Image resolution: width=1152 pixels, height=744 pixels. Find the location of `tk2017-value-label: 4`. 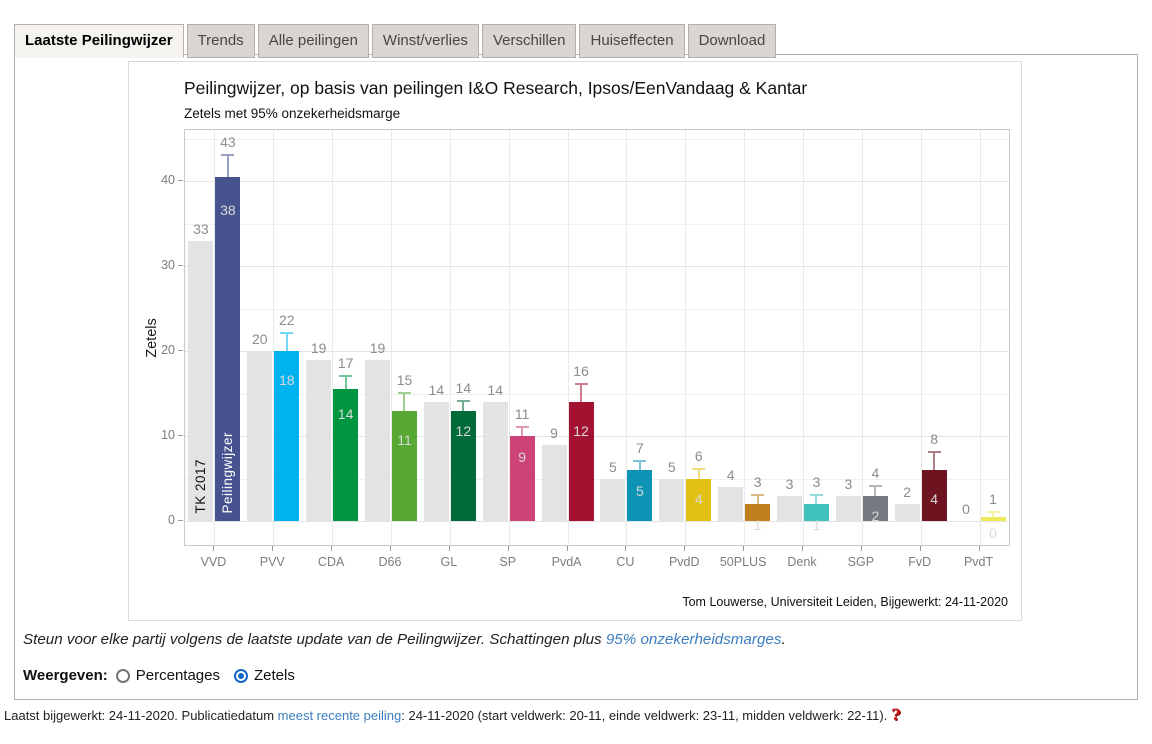

tk2017-value-label: 4 is located at coordinates (730, 475).